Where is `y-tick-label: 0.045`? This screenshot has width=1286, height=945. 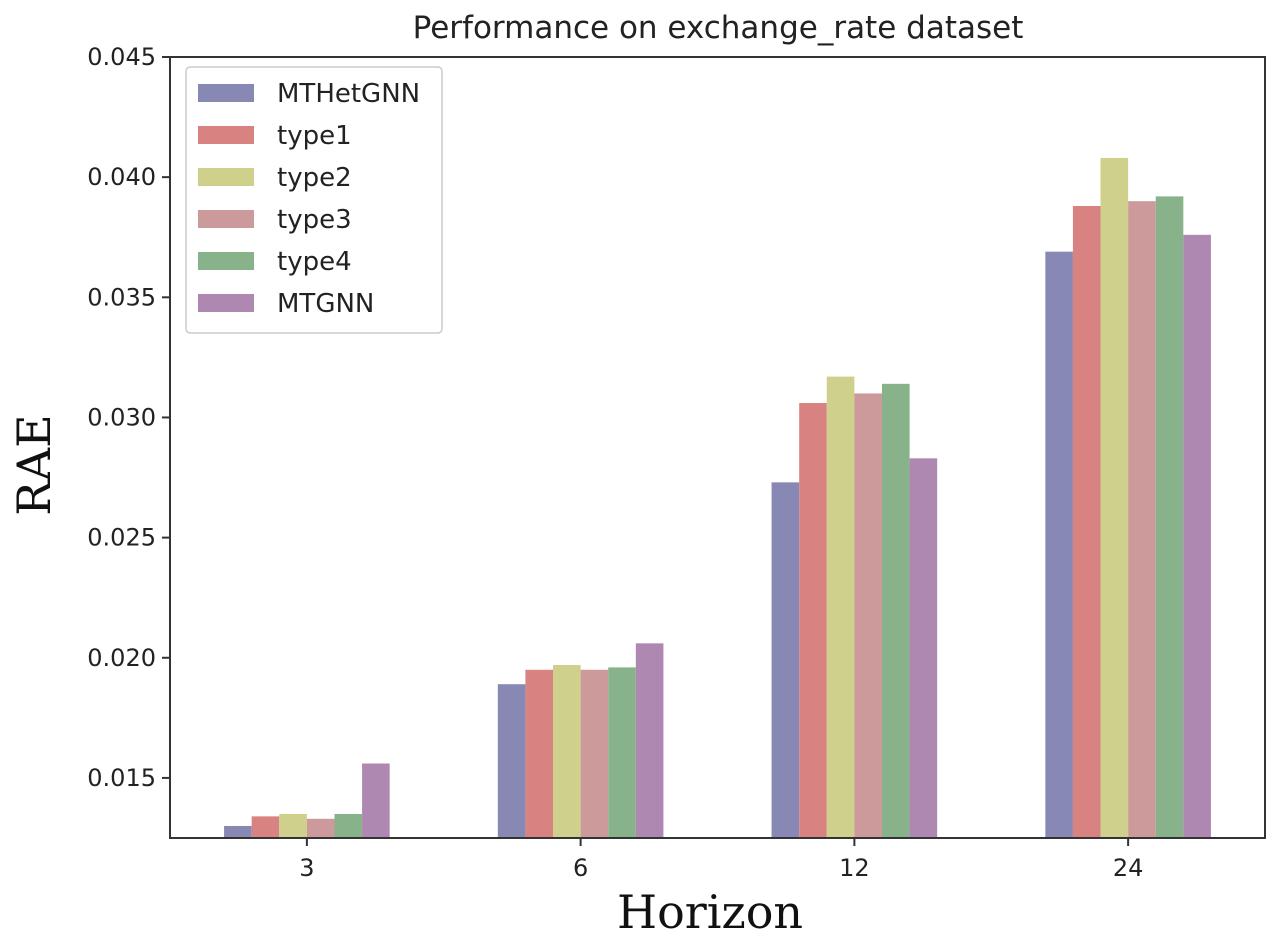
y-tick-label: 0.045 is located at coordinates (121, 57).